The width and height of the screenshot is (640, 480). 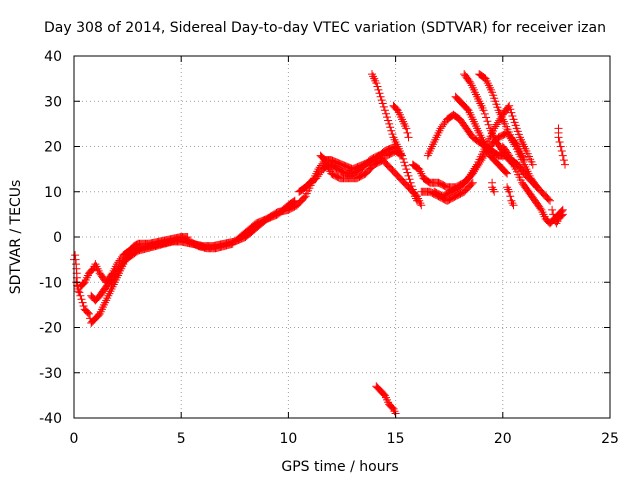 I want to click on series-trace-g, so click(x=350, y=171).